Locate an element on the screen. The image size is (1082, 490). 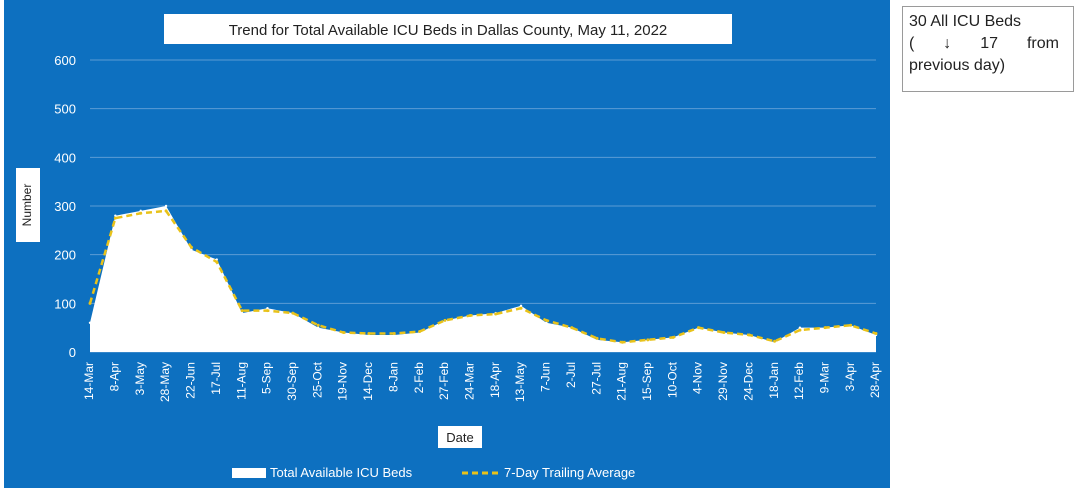
annotation-change-value: 17 is located at coordinates (989, 43).